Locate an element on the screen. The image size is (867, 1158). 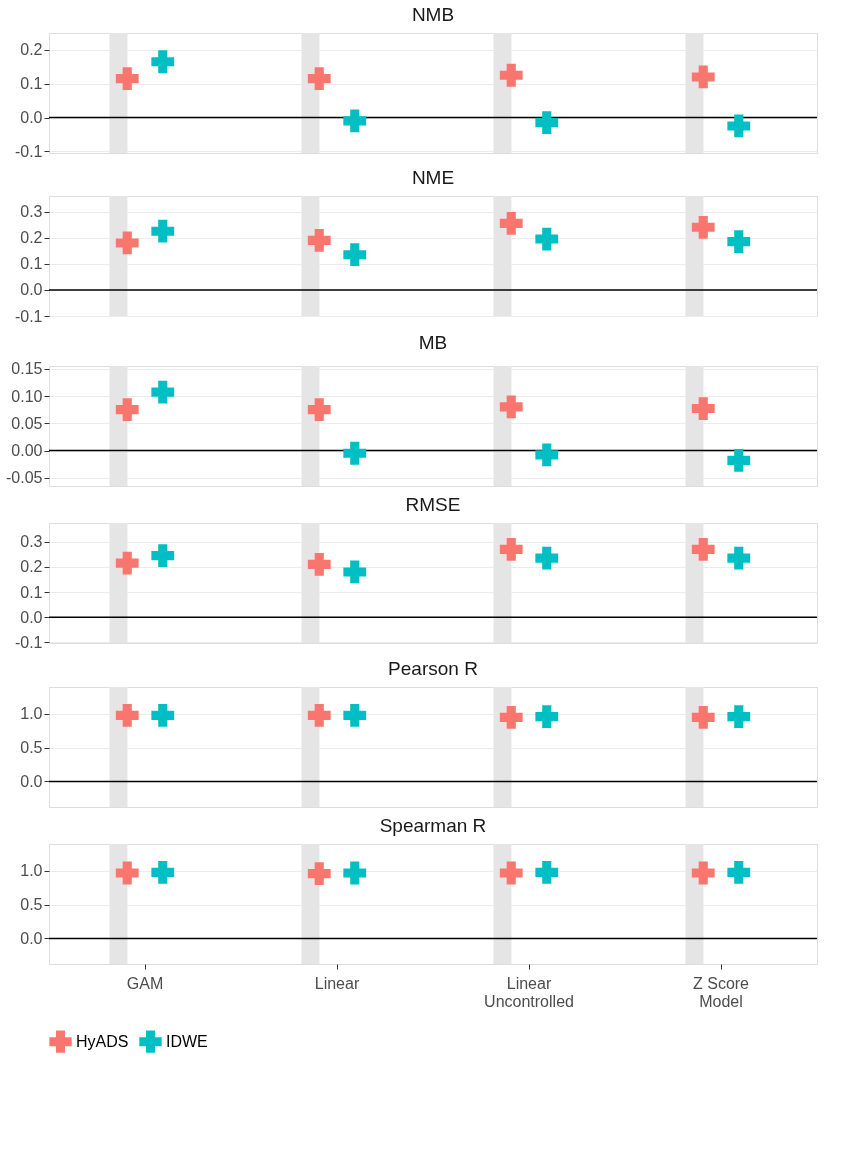
chart-title: Spearman R is located at coordinates (433, 825).